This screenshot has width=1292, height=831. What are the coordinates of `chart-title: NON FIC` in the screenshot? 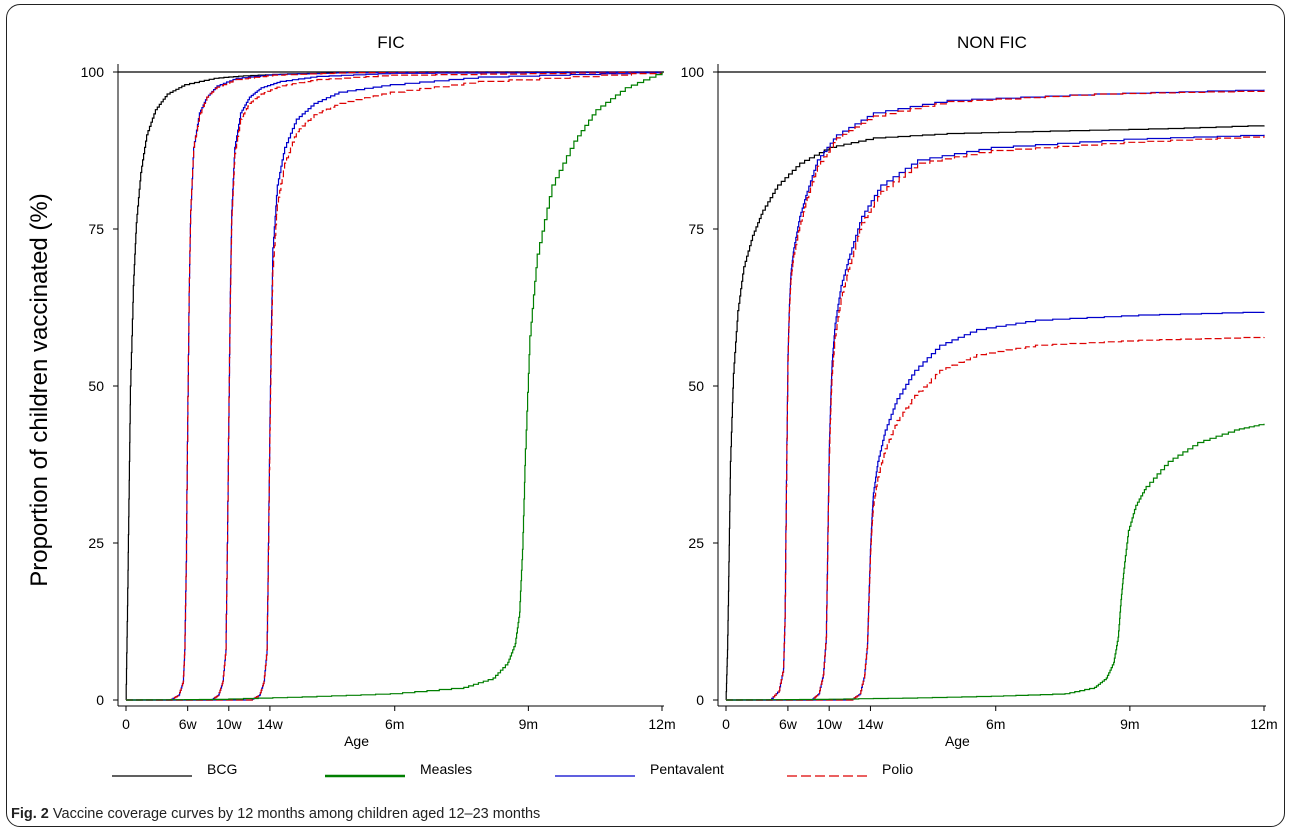 It's located at (992, 42).